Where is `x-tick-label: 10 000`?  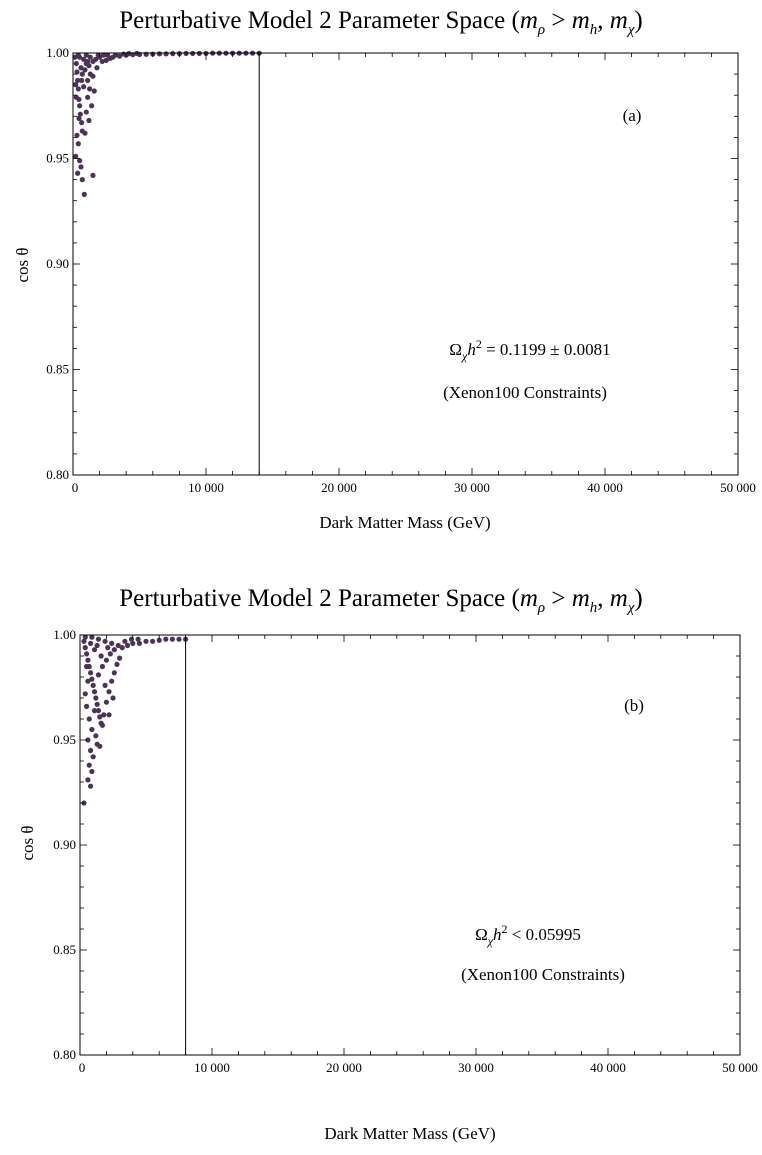
x-tick-label: 10 000 is located at coordinates (206, 487).